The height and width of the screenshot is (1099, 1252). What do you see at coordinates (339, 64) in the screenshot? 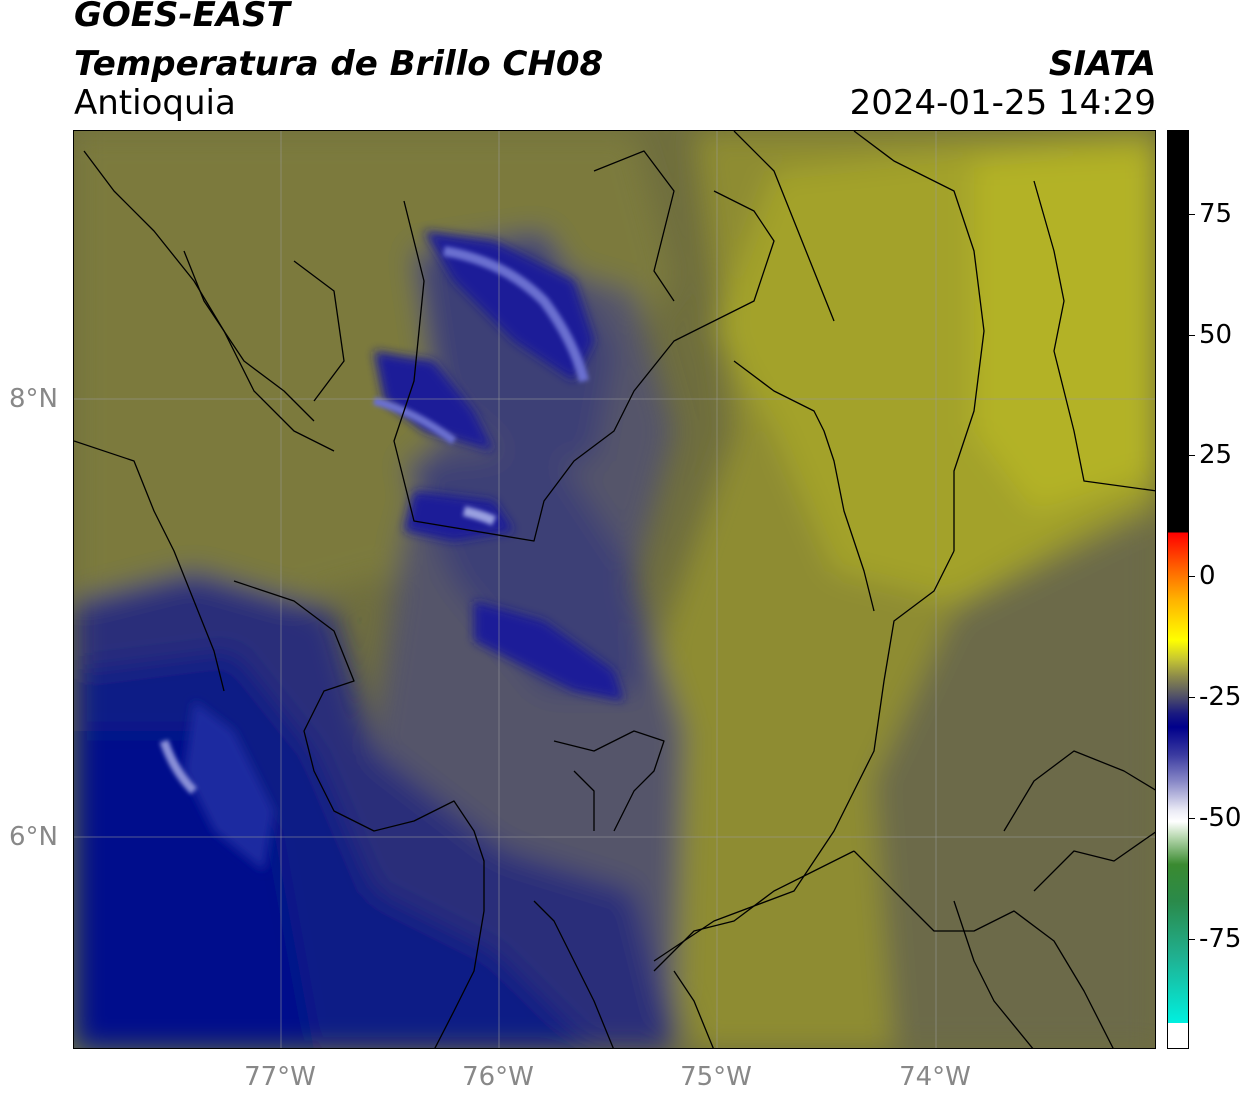
I see `product-title: Temperatura de Brillo CH08` at bounding box center [339, 64].